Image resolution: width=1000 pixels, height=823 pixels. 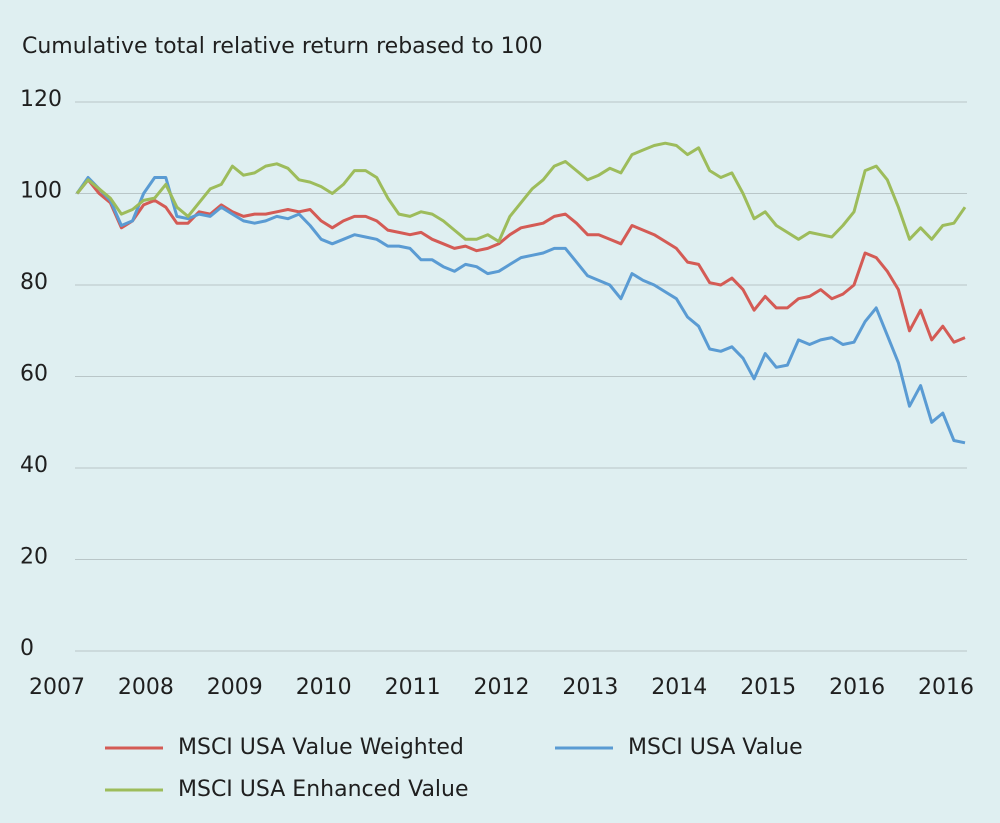 What do you see at coordinates (146, 687) in the screenshot?
I see `x-tick-label: 2008` at bounding box center [146, 687].